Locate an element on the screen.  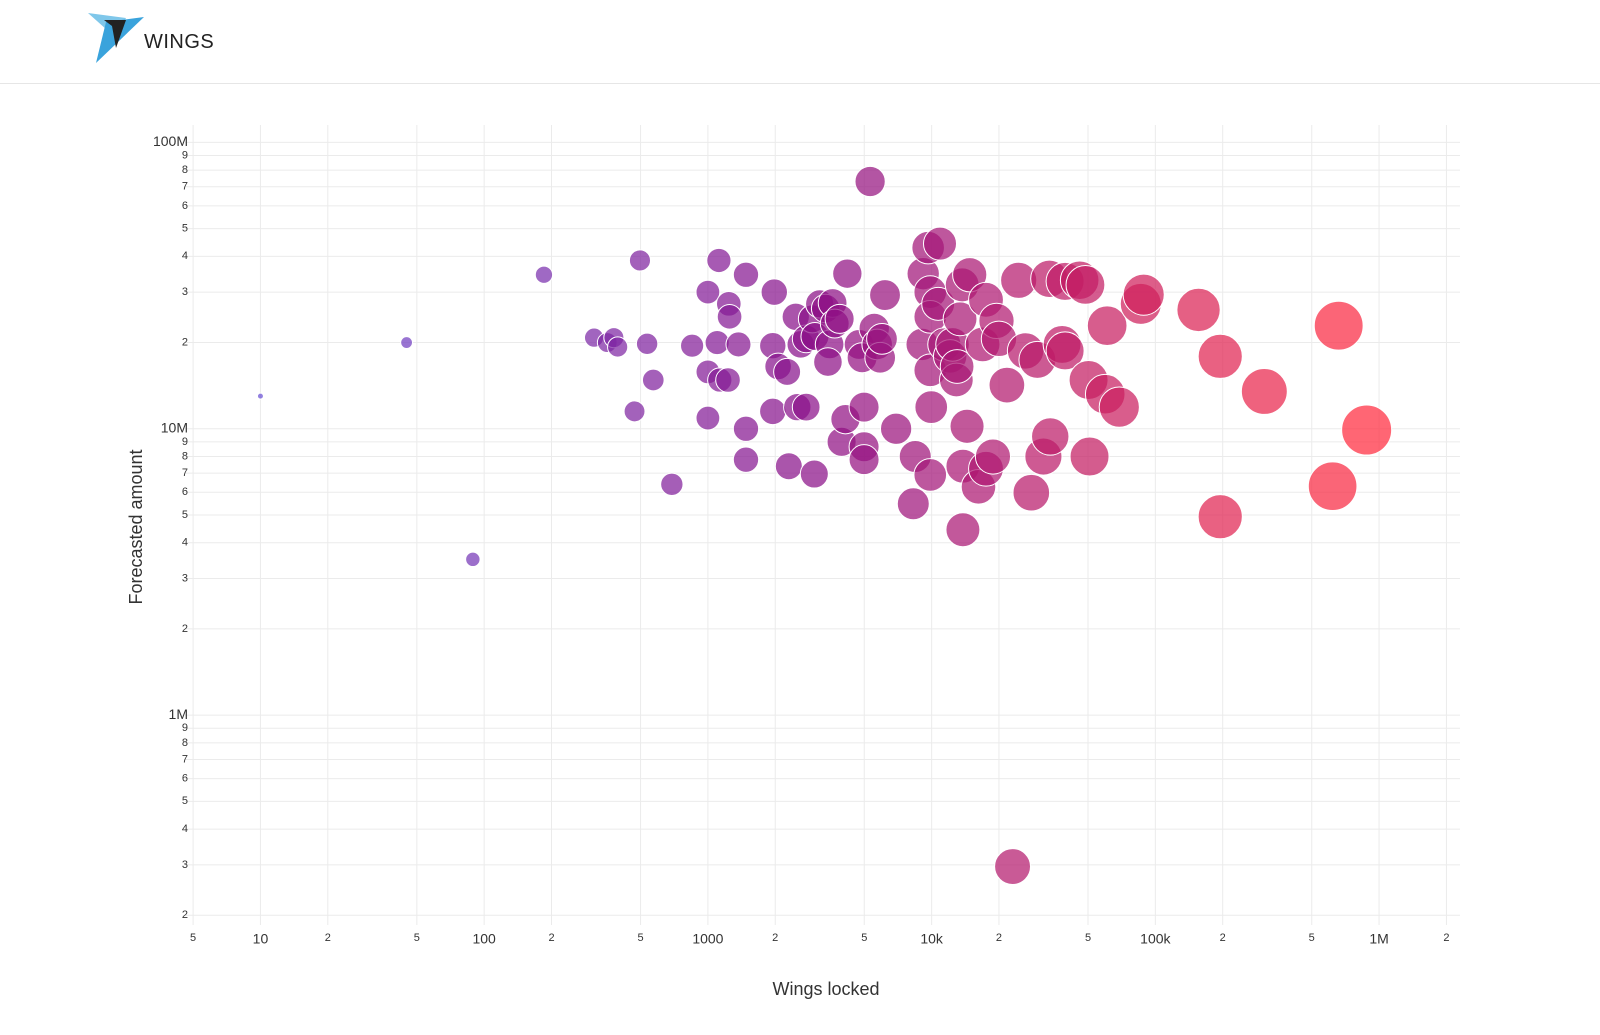
brand: WINGS is located at coordinates (179, 42).